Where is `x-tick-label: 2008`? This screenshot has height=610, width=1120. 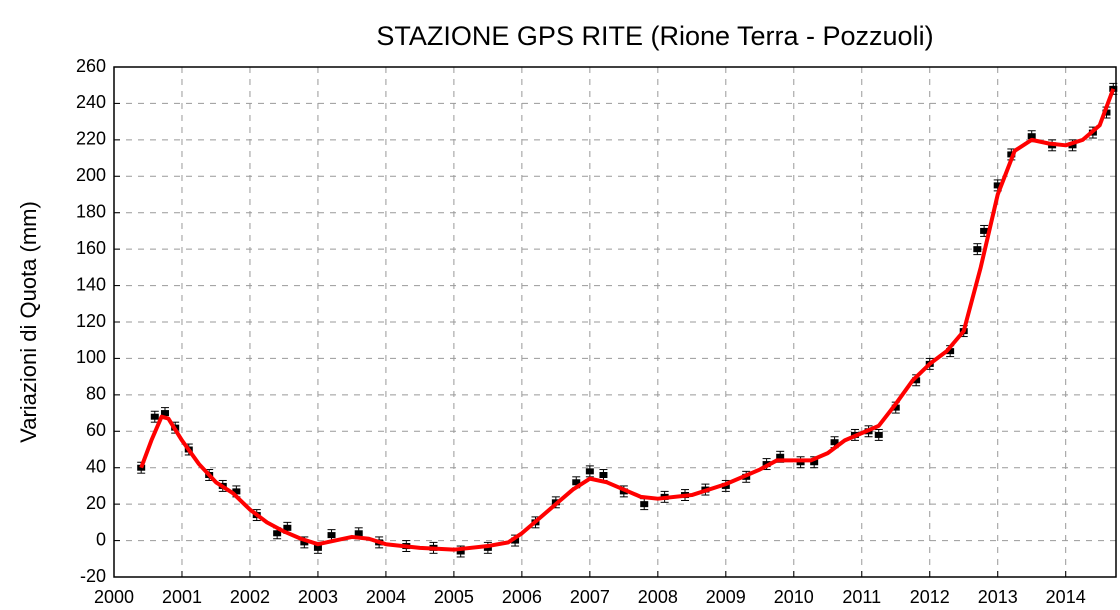
x-tick-label: 2008 is located at coordinates (658, 597).